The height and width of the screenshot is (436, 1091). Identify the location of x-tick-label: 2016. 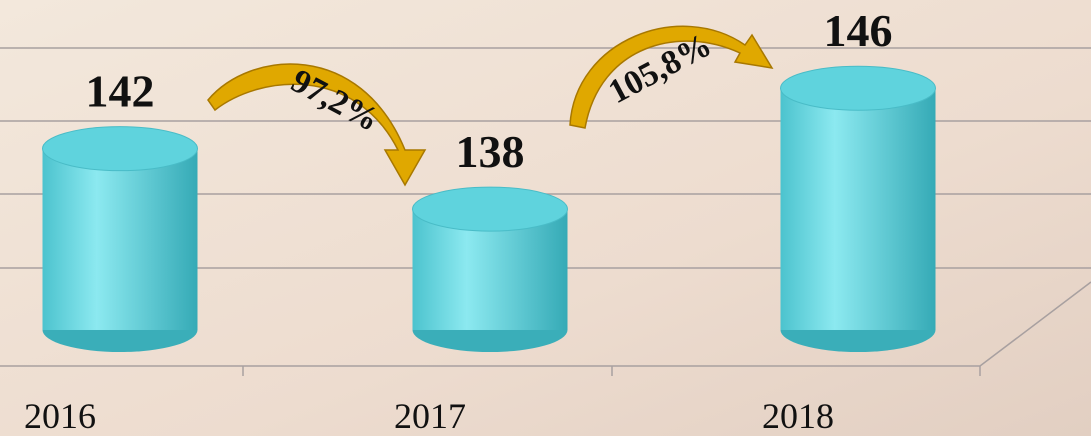
(60, 416).